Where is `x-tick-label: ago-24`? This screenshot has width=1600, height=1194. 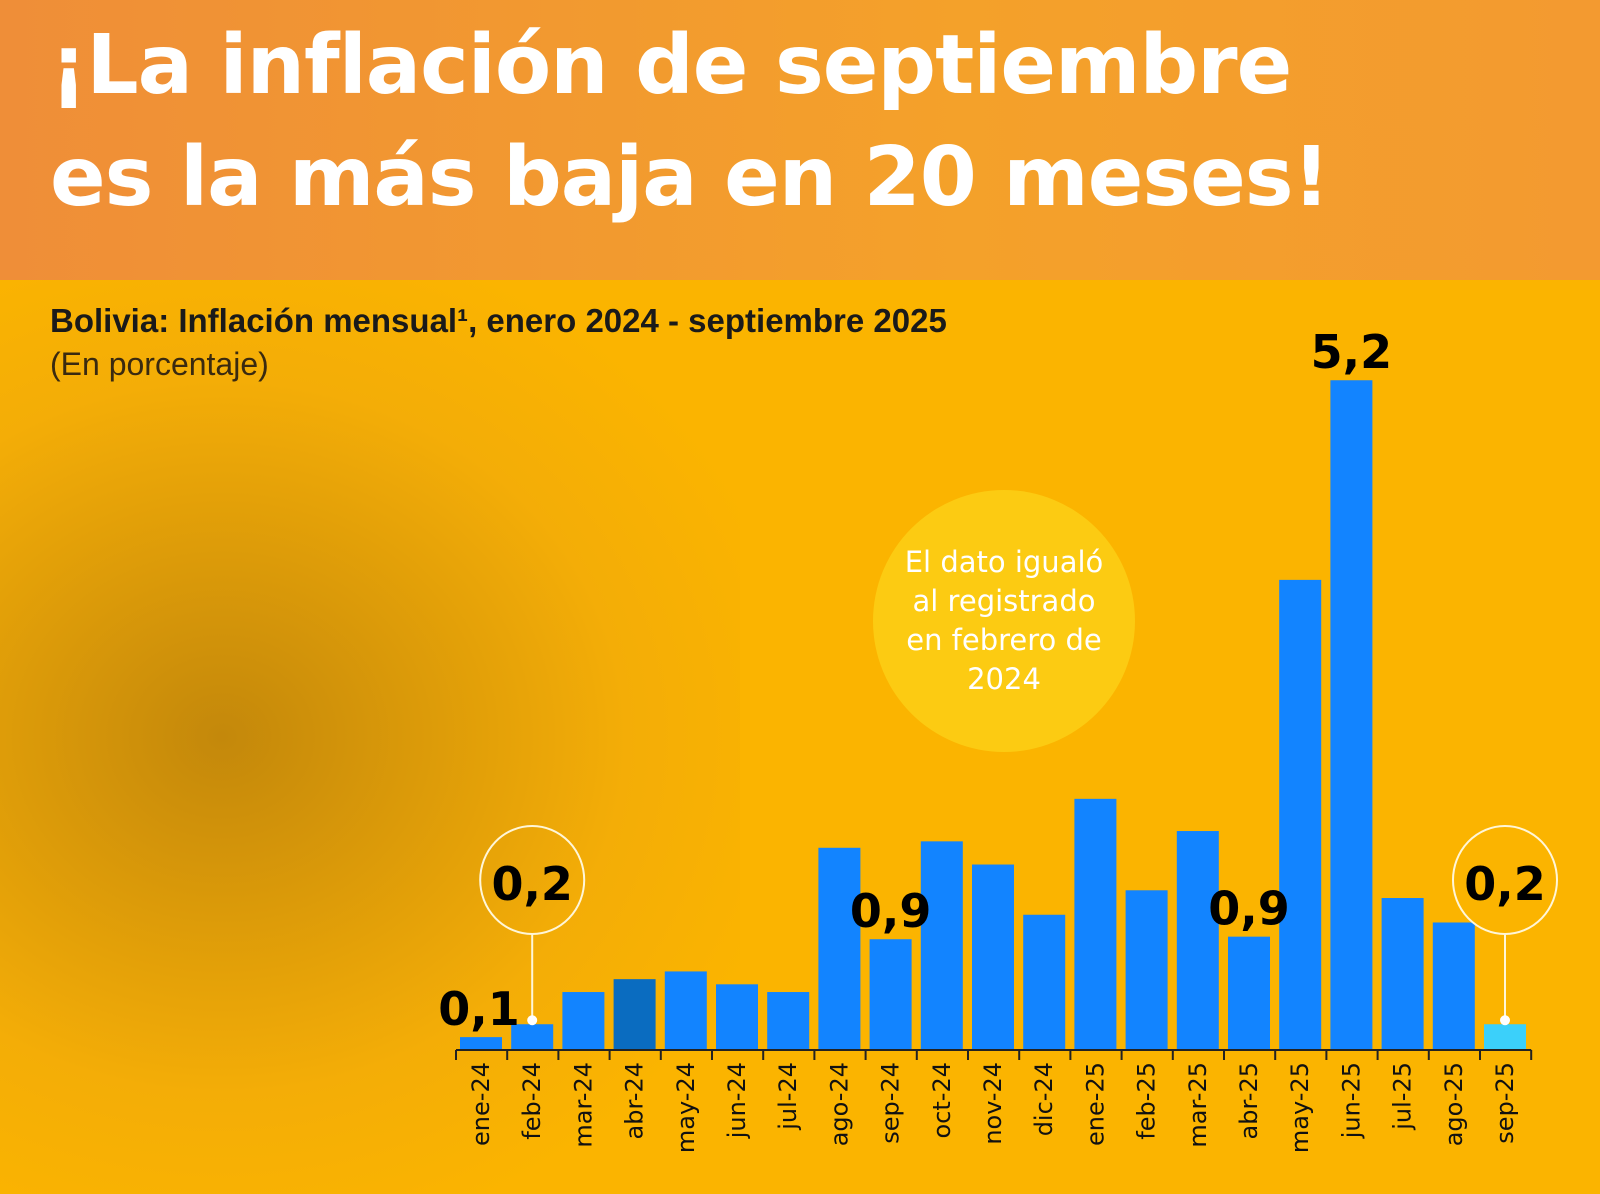
x-tick-label: ago-24 is located at coordinates (839, 1104).